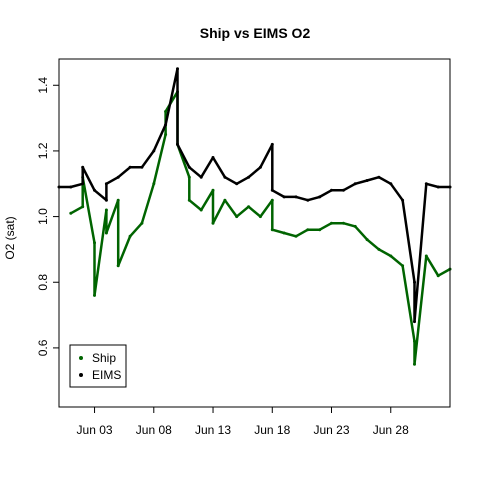  I want to click on x-axis: Jun 03 Jun 08 Jun 13 Jun 18 Jun 23 Jun 28, so click(243, 422).